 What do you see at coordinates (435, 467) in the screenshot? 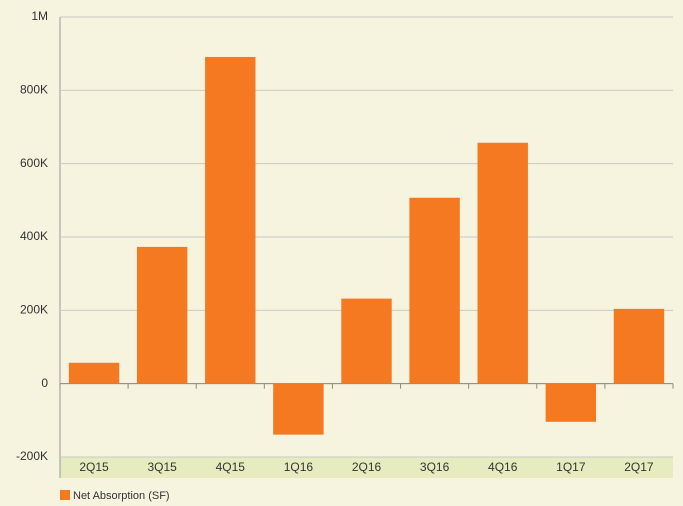
I see `x-tick-label: 3Q16` at bounding box center [435, 467].